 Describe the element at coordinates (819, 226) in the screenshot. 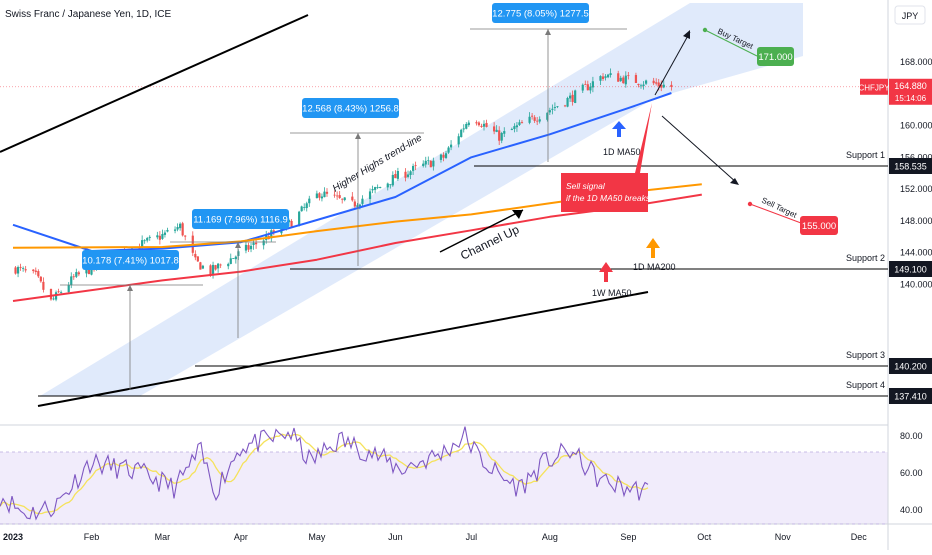

I see `sell-target-price: 155.000` at that location.